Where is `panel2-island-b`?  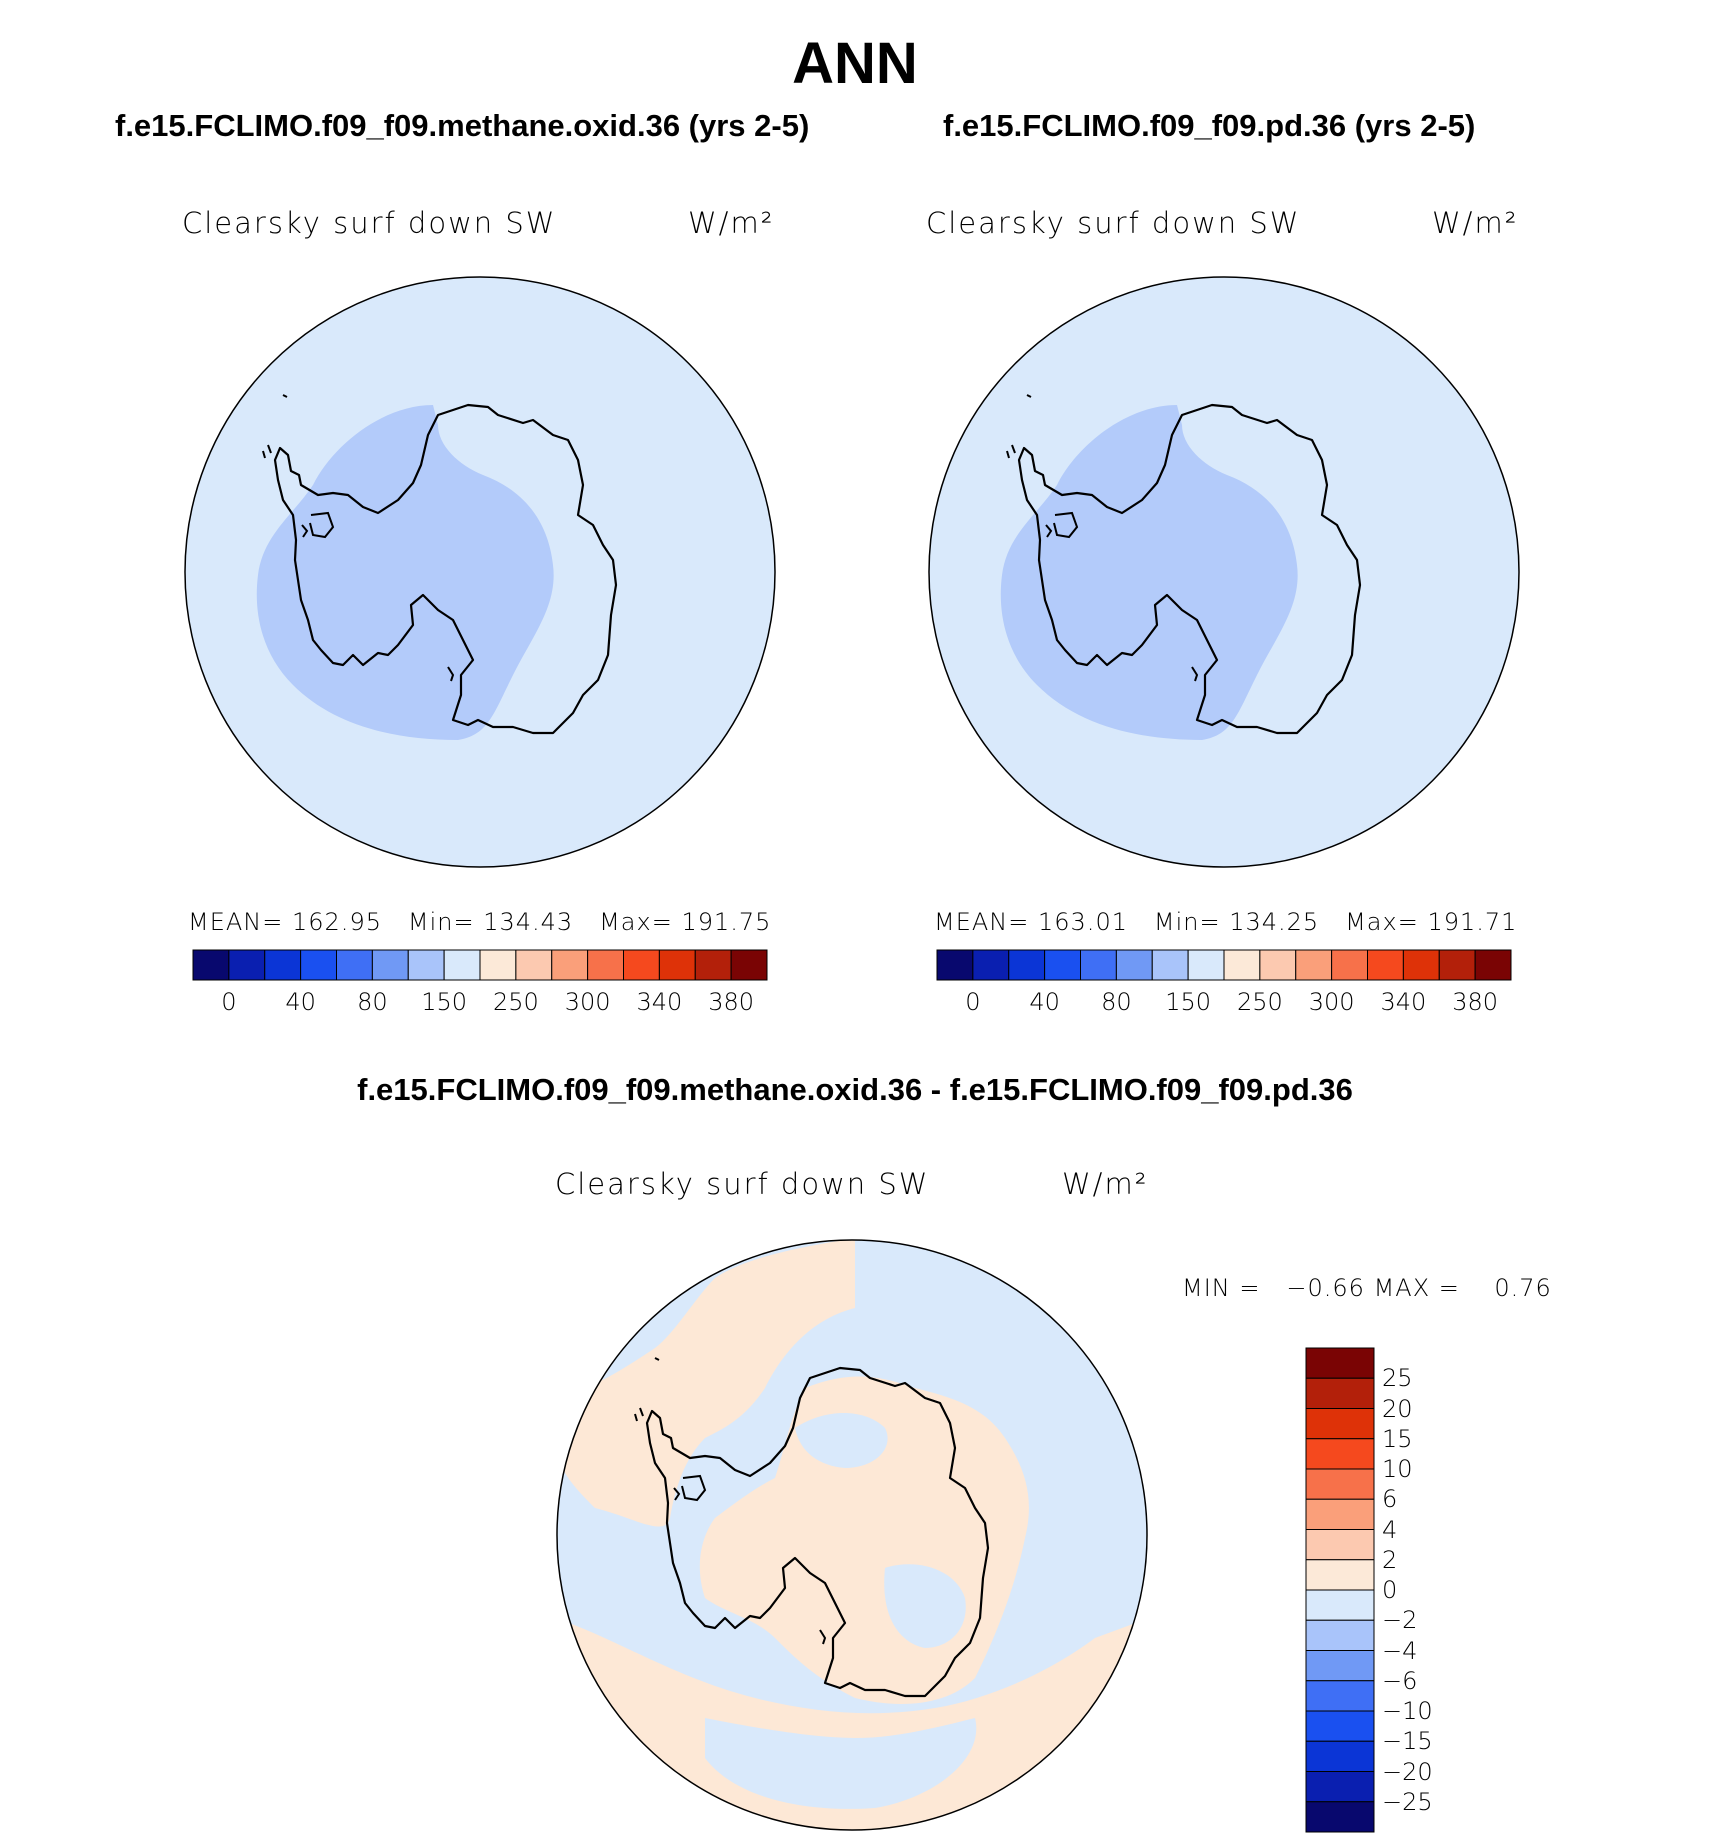
panel2-island-b is located at coordinates (1049, 531).